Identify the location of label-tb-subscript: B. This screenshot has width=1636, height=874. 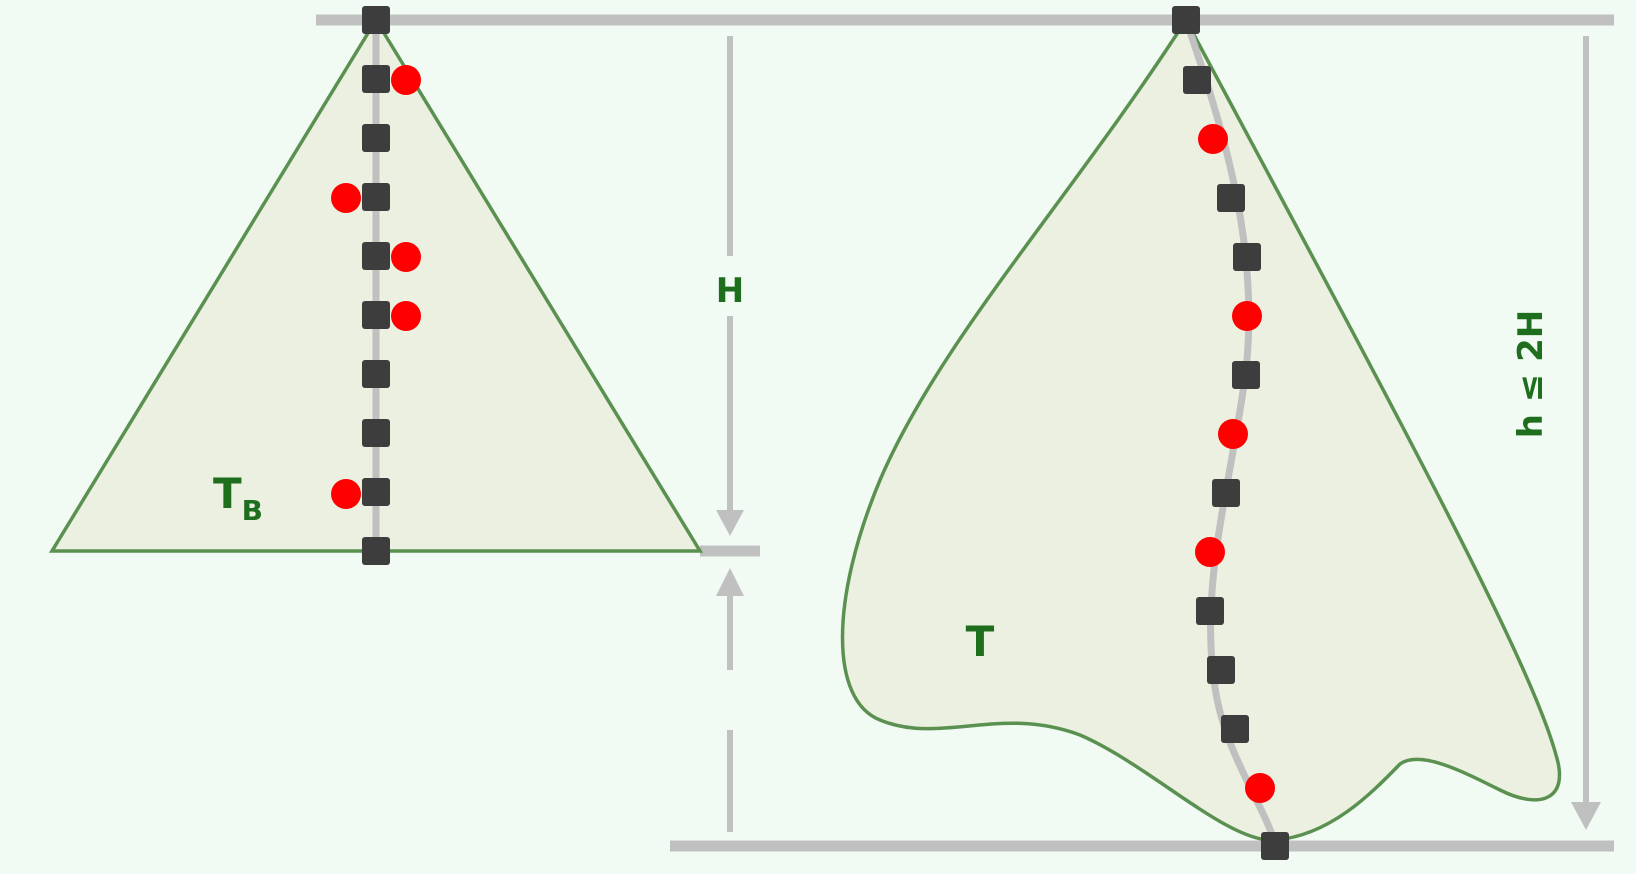
(252, 510).